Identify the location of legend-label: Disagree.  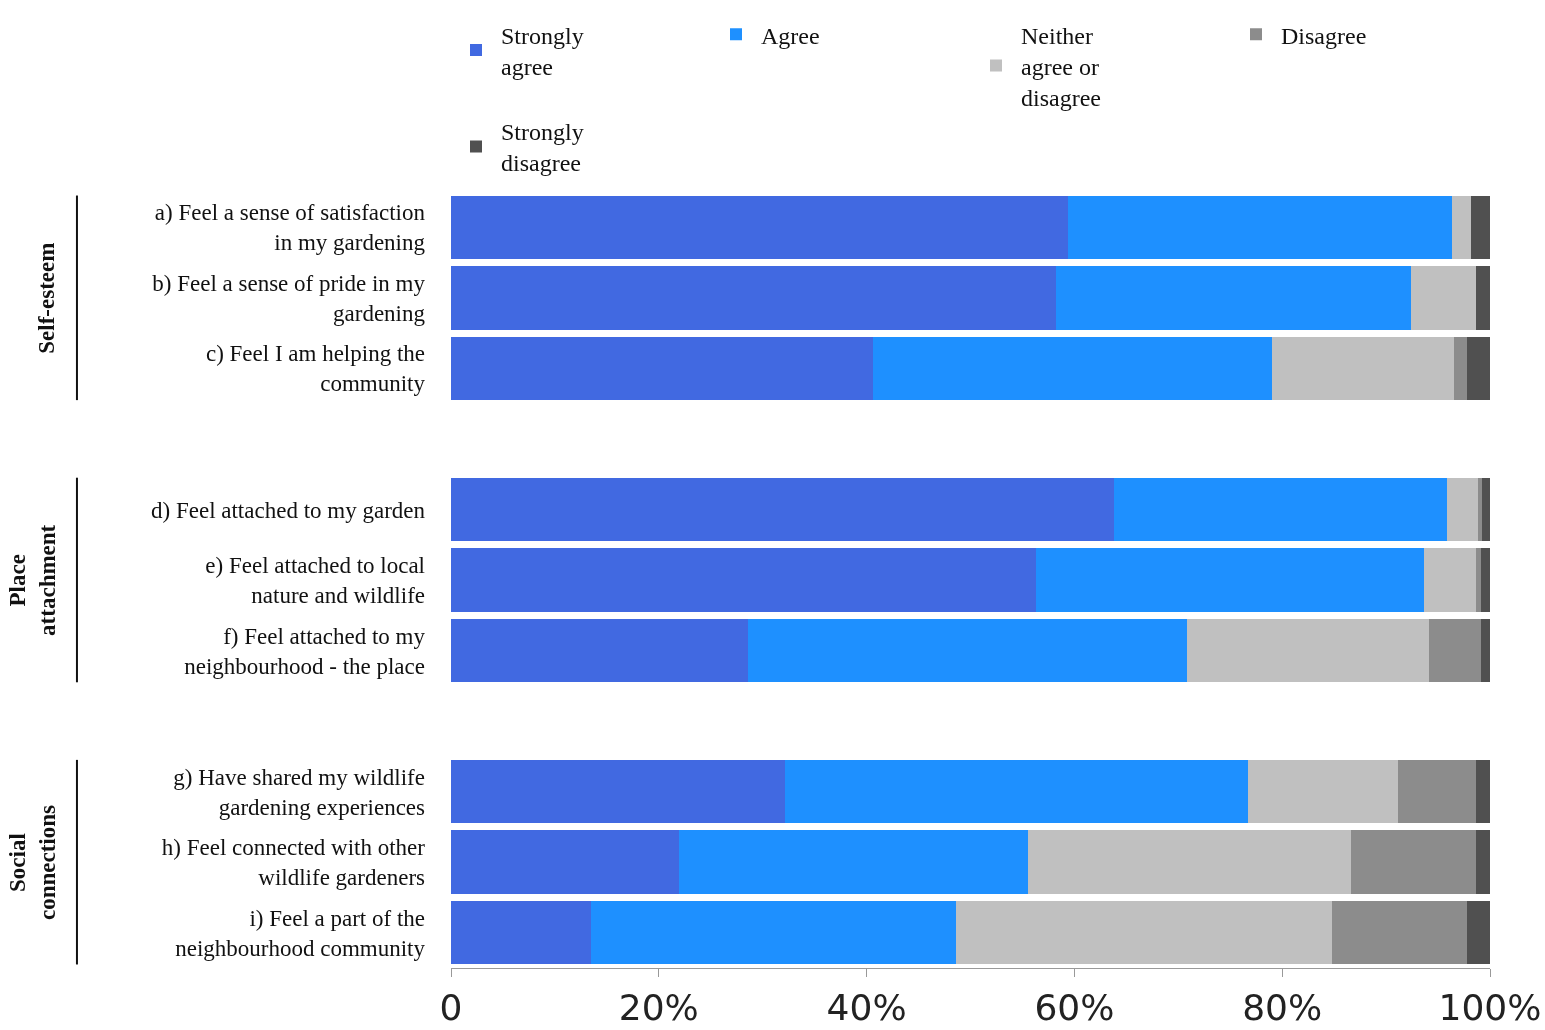
(1324, 35).